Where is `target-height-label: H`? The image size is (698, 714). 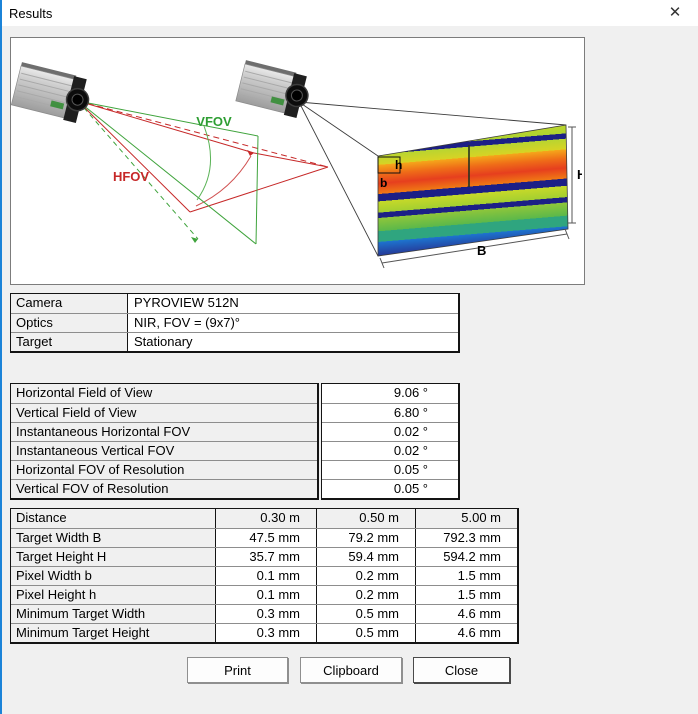 target-height-label: H is located at coordinates (579, 174).